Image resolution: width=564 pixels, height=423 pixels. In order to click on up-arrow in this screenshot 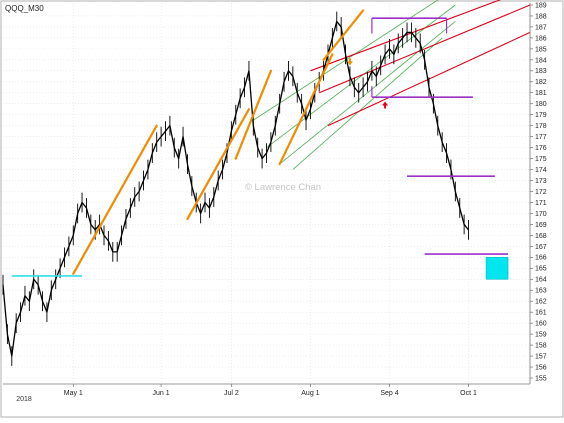, I will do `click(385, 105)`.